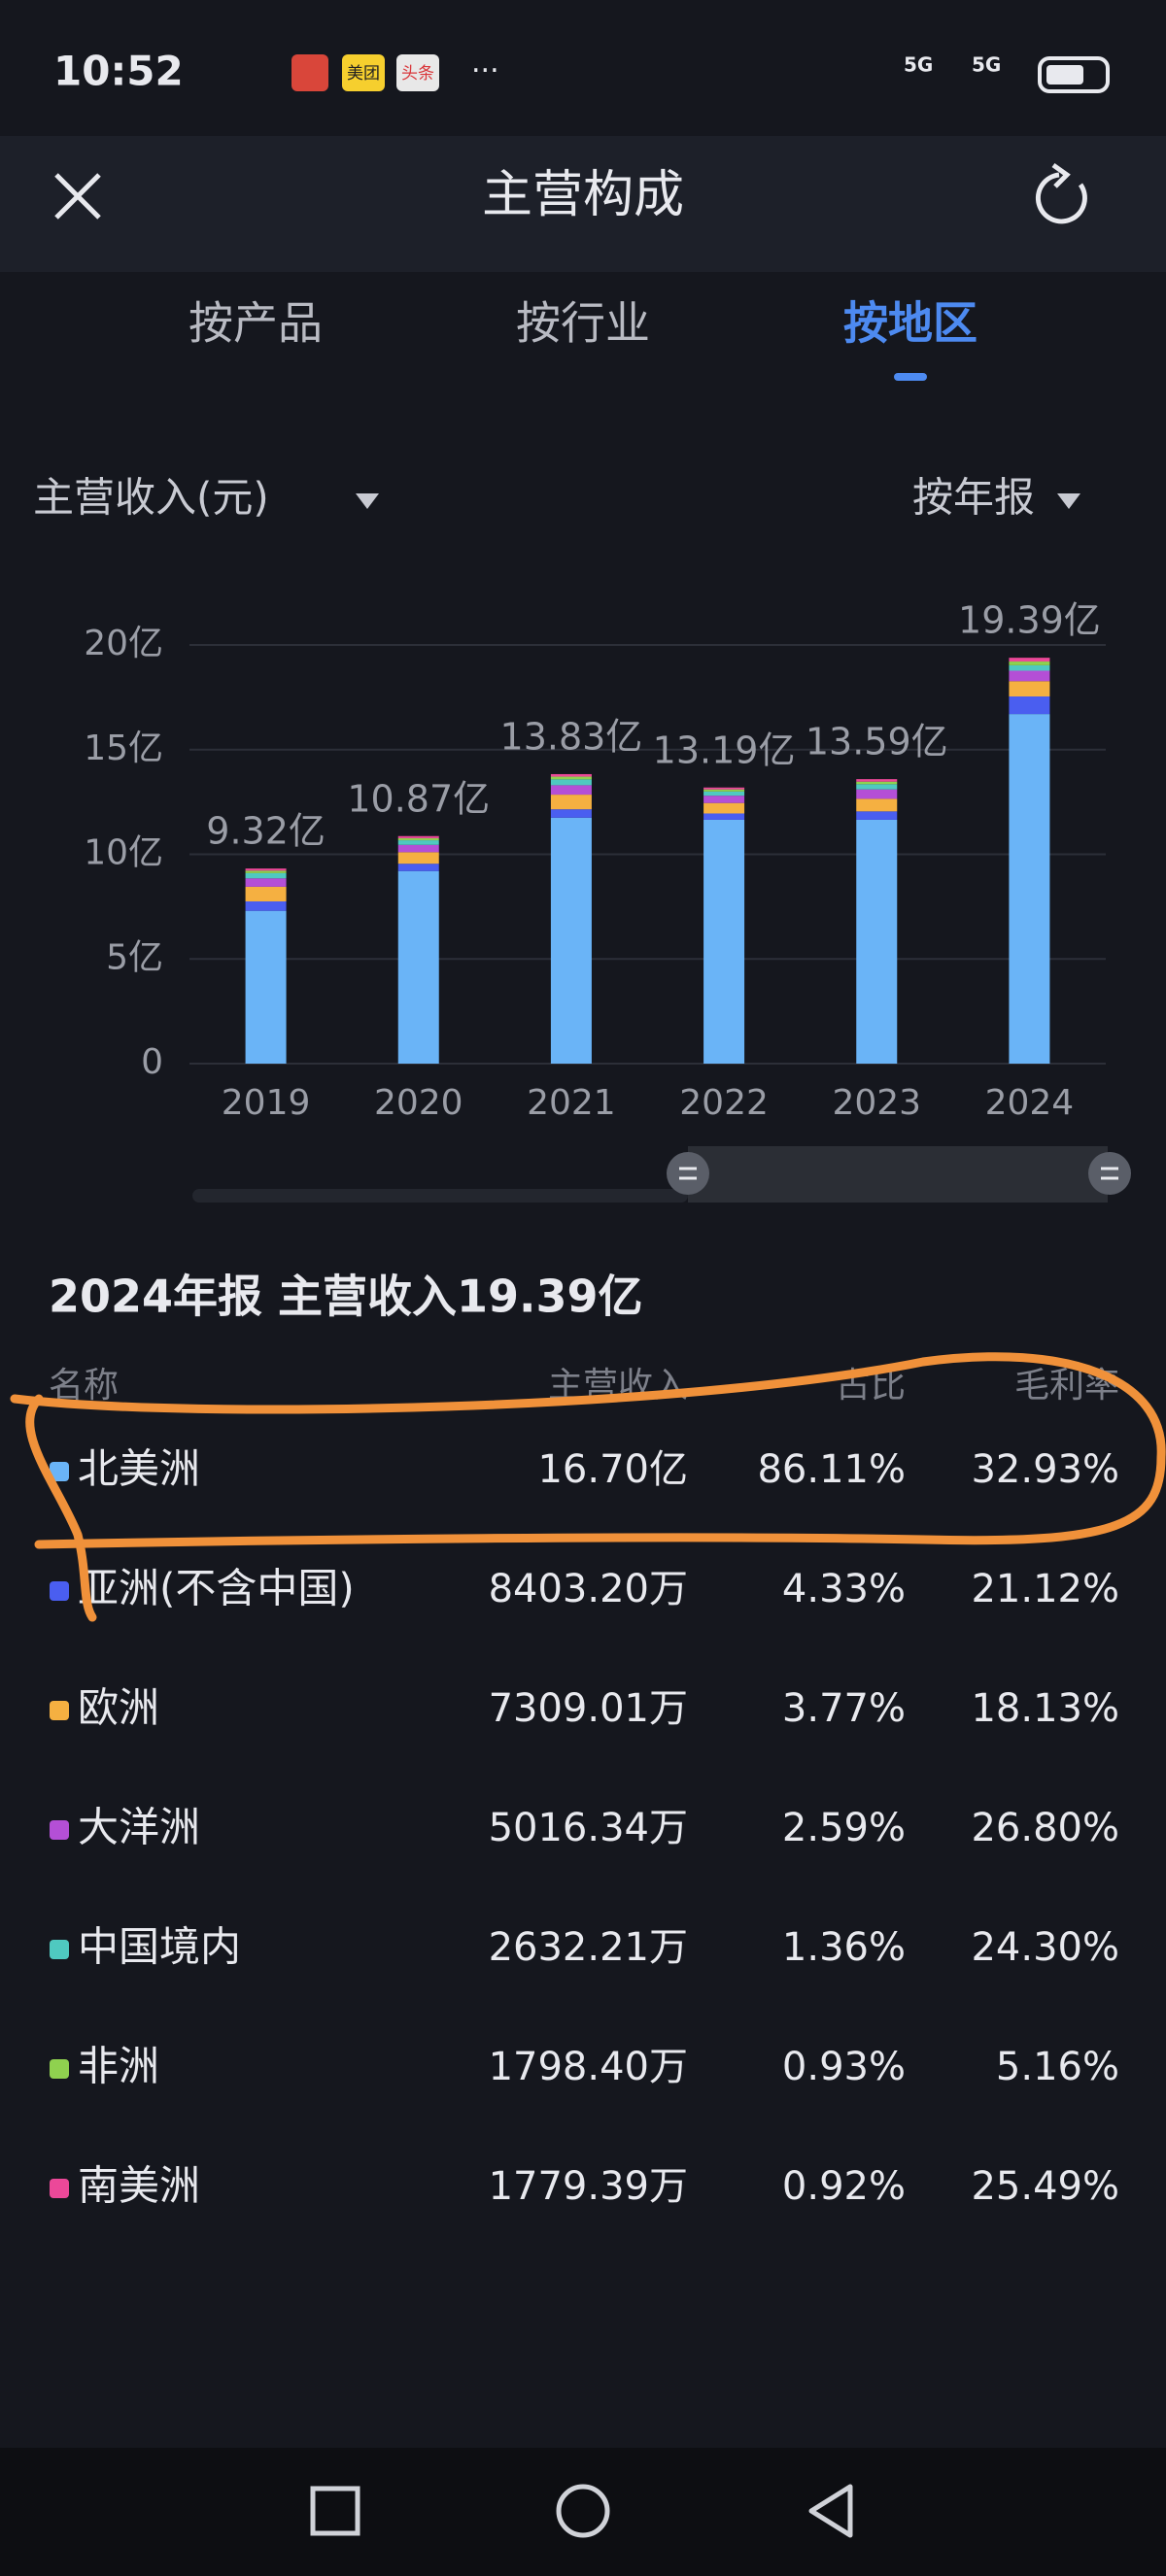  Describe the element at coordinates (77, 196) in the screenshot. I see `close-button` at that location.